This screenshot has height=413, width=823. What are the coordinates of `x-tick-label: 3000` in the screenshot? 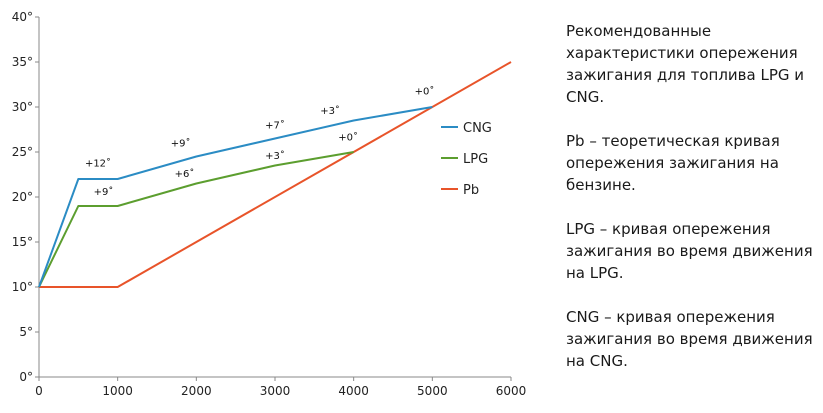 It's located at (275, 391).